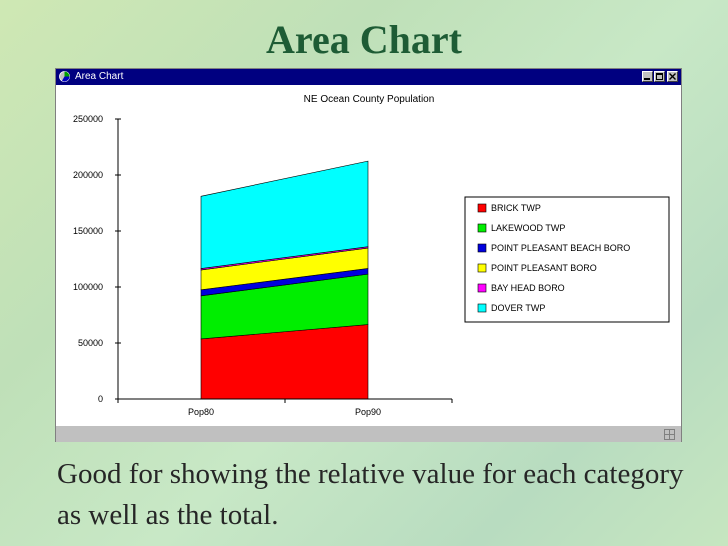  What do you see at coordinates (516, 208) in the screenshot?
I see `legend-label: BRICK TWP` at bounding box center [516, 208].